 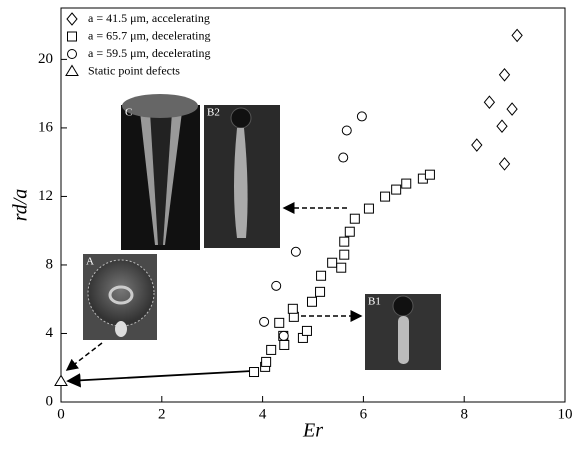 I want to click on y-tick-label: 20, so click(x=45, y=59).